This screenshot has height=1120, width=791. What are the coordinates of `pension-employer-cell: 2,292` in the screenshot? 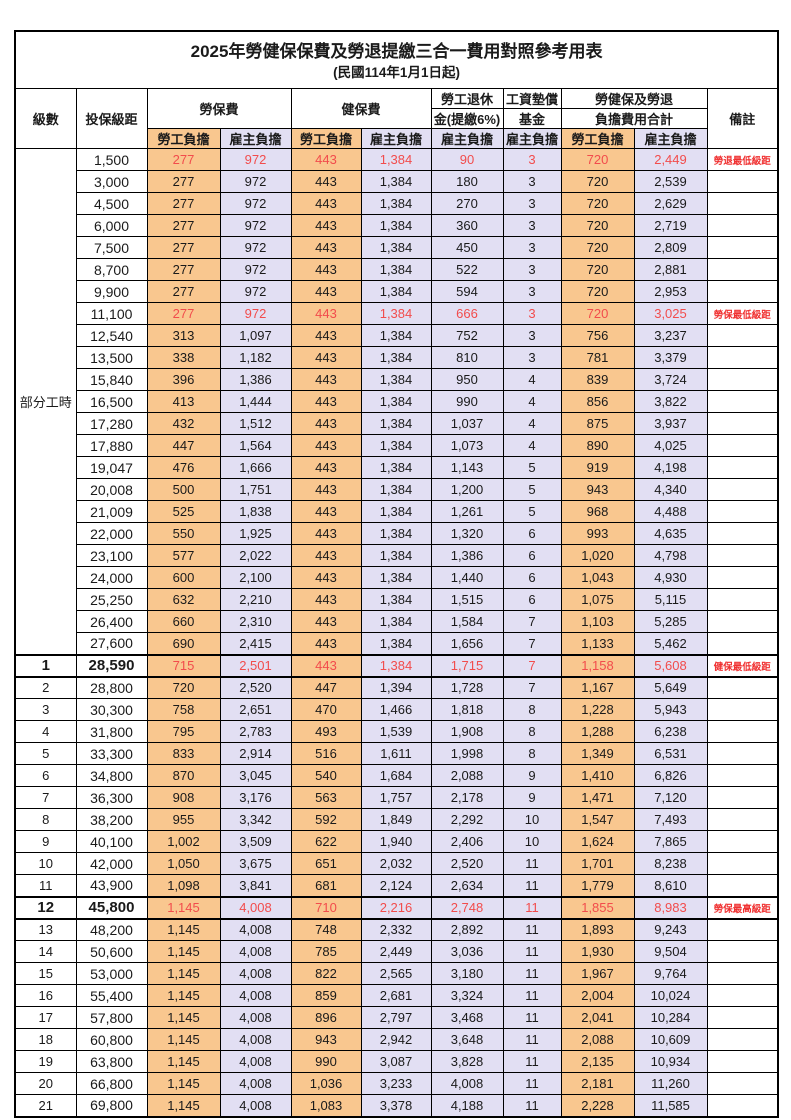 It's located at (467, 819).